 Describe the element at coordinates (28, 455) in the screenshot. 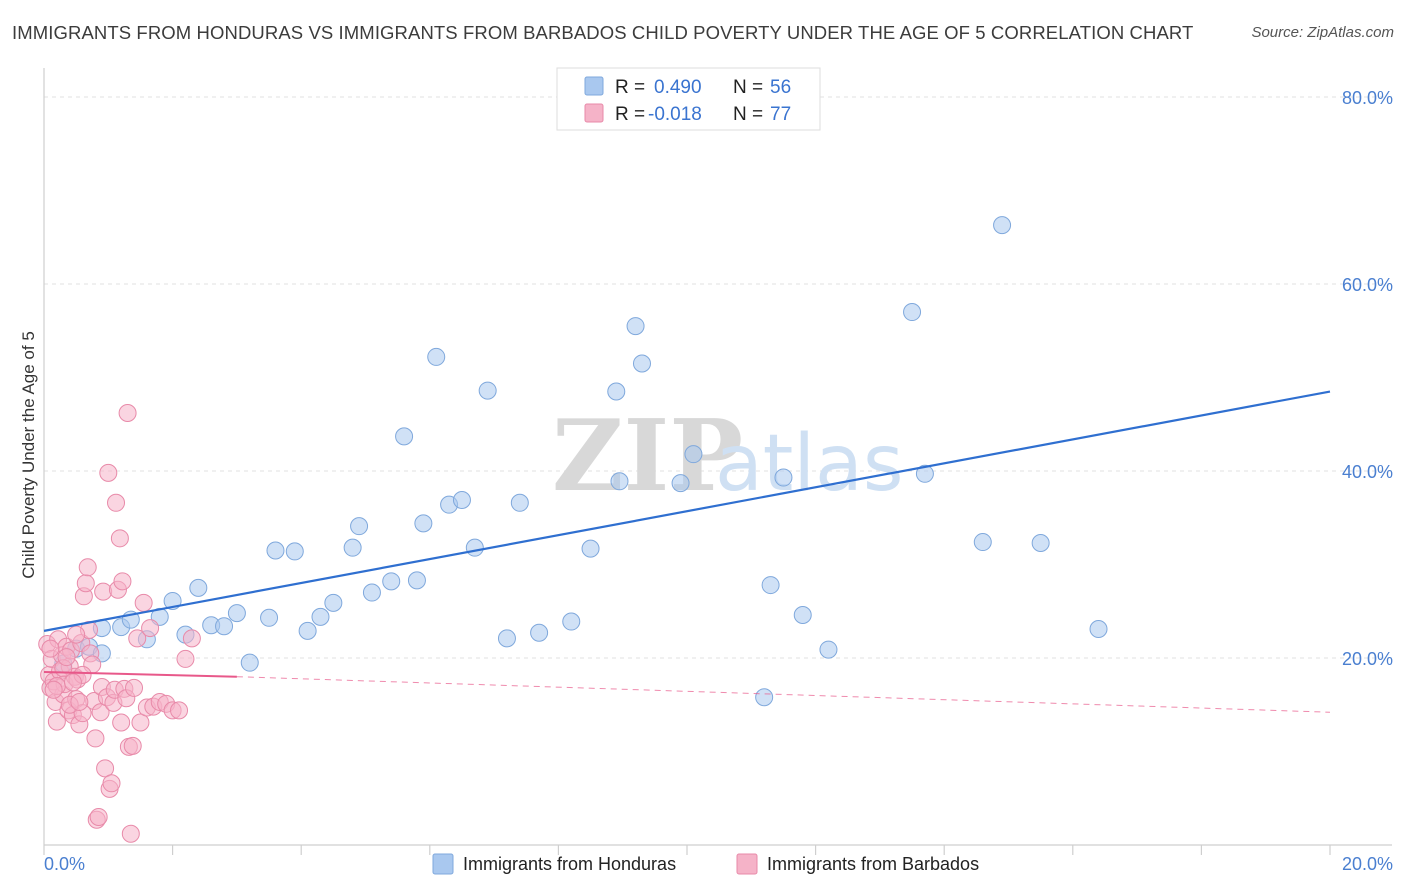

I see `y-axis-title: Child Poverty Under the Age of 5` at that location.